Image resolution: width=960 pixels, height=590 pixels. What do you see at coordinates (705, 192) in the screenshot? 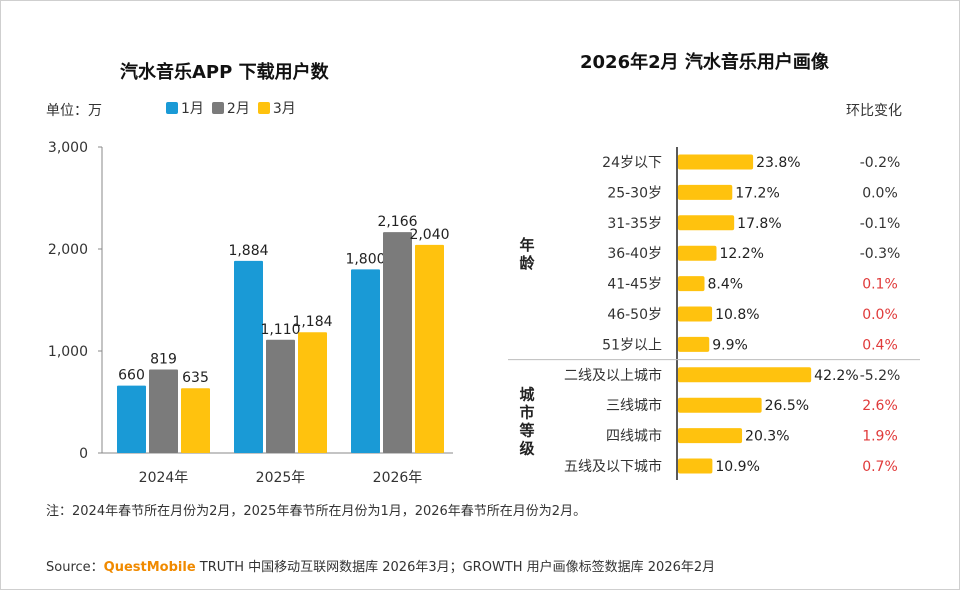
I see `bar-25-30岁` at bounding box center [705, 192].